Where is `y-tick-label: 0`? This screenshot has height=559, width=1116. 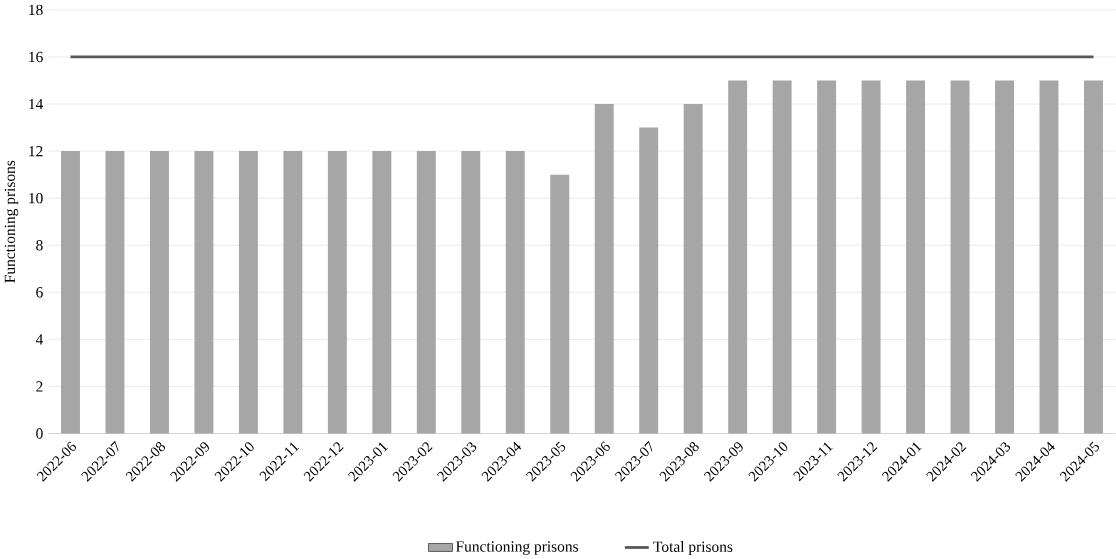
y-tick-label: 0 is located at coordinates (39, 433).